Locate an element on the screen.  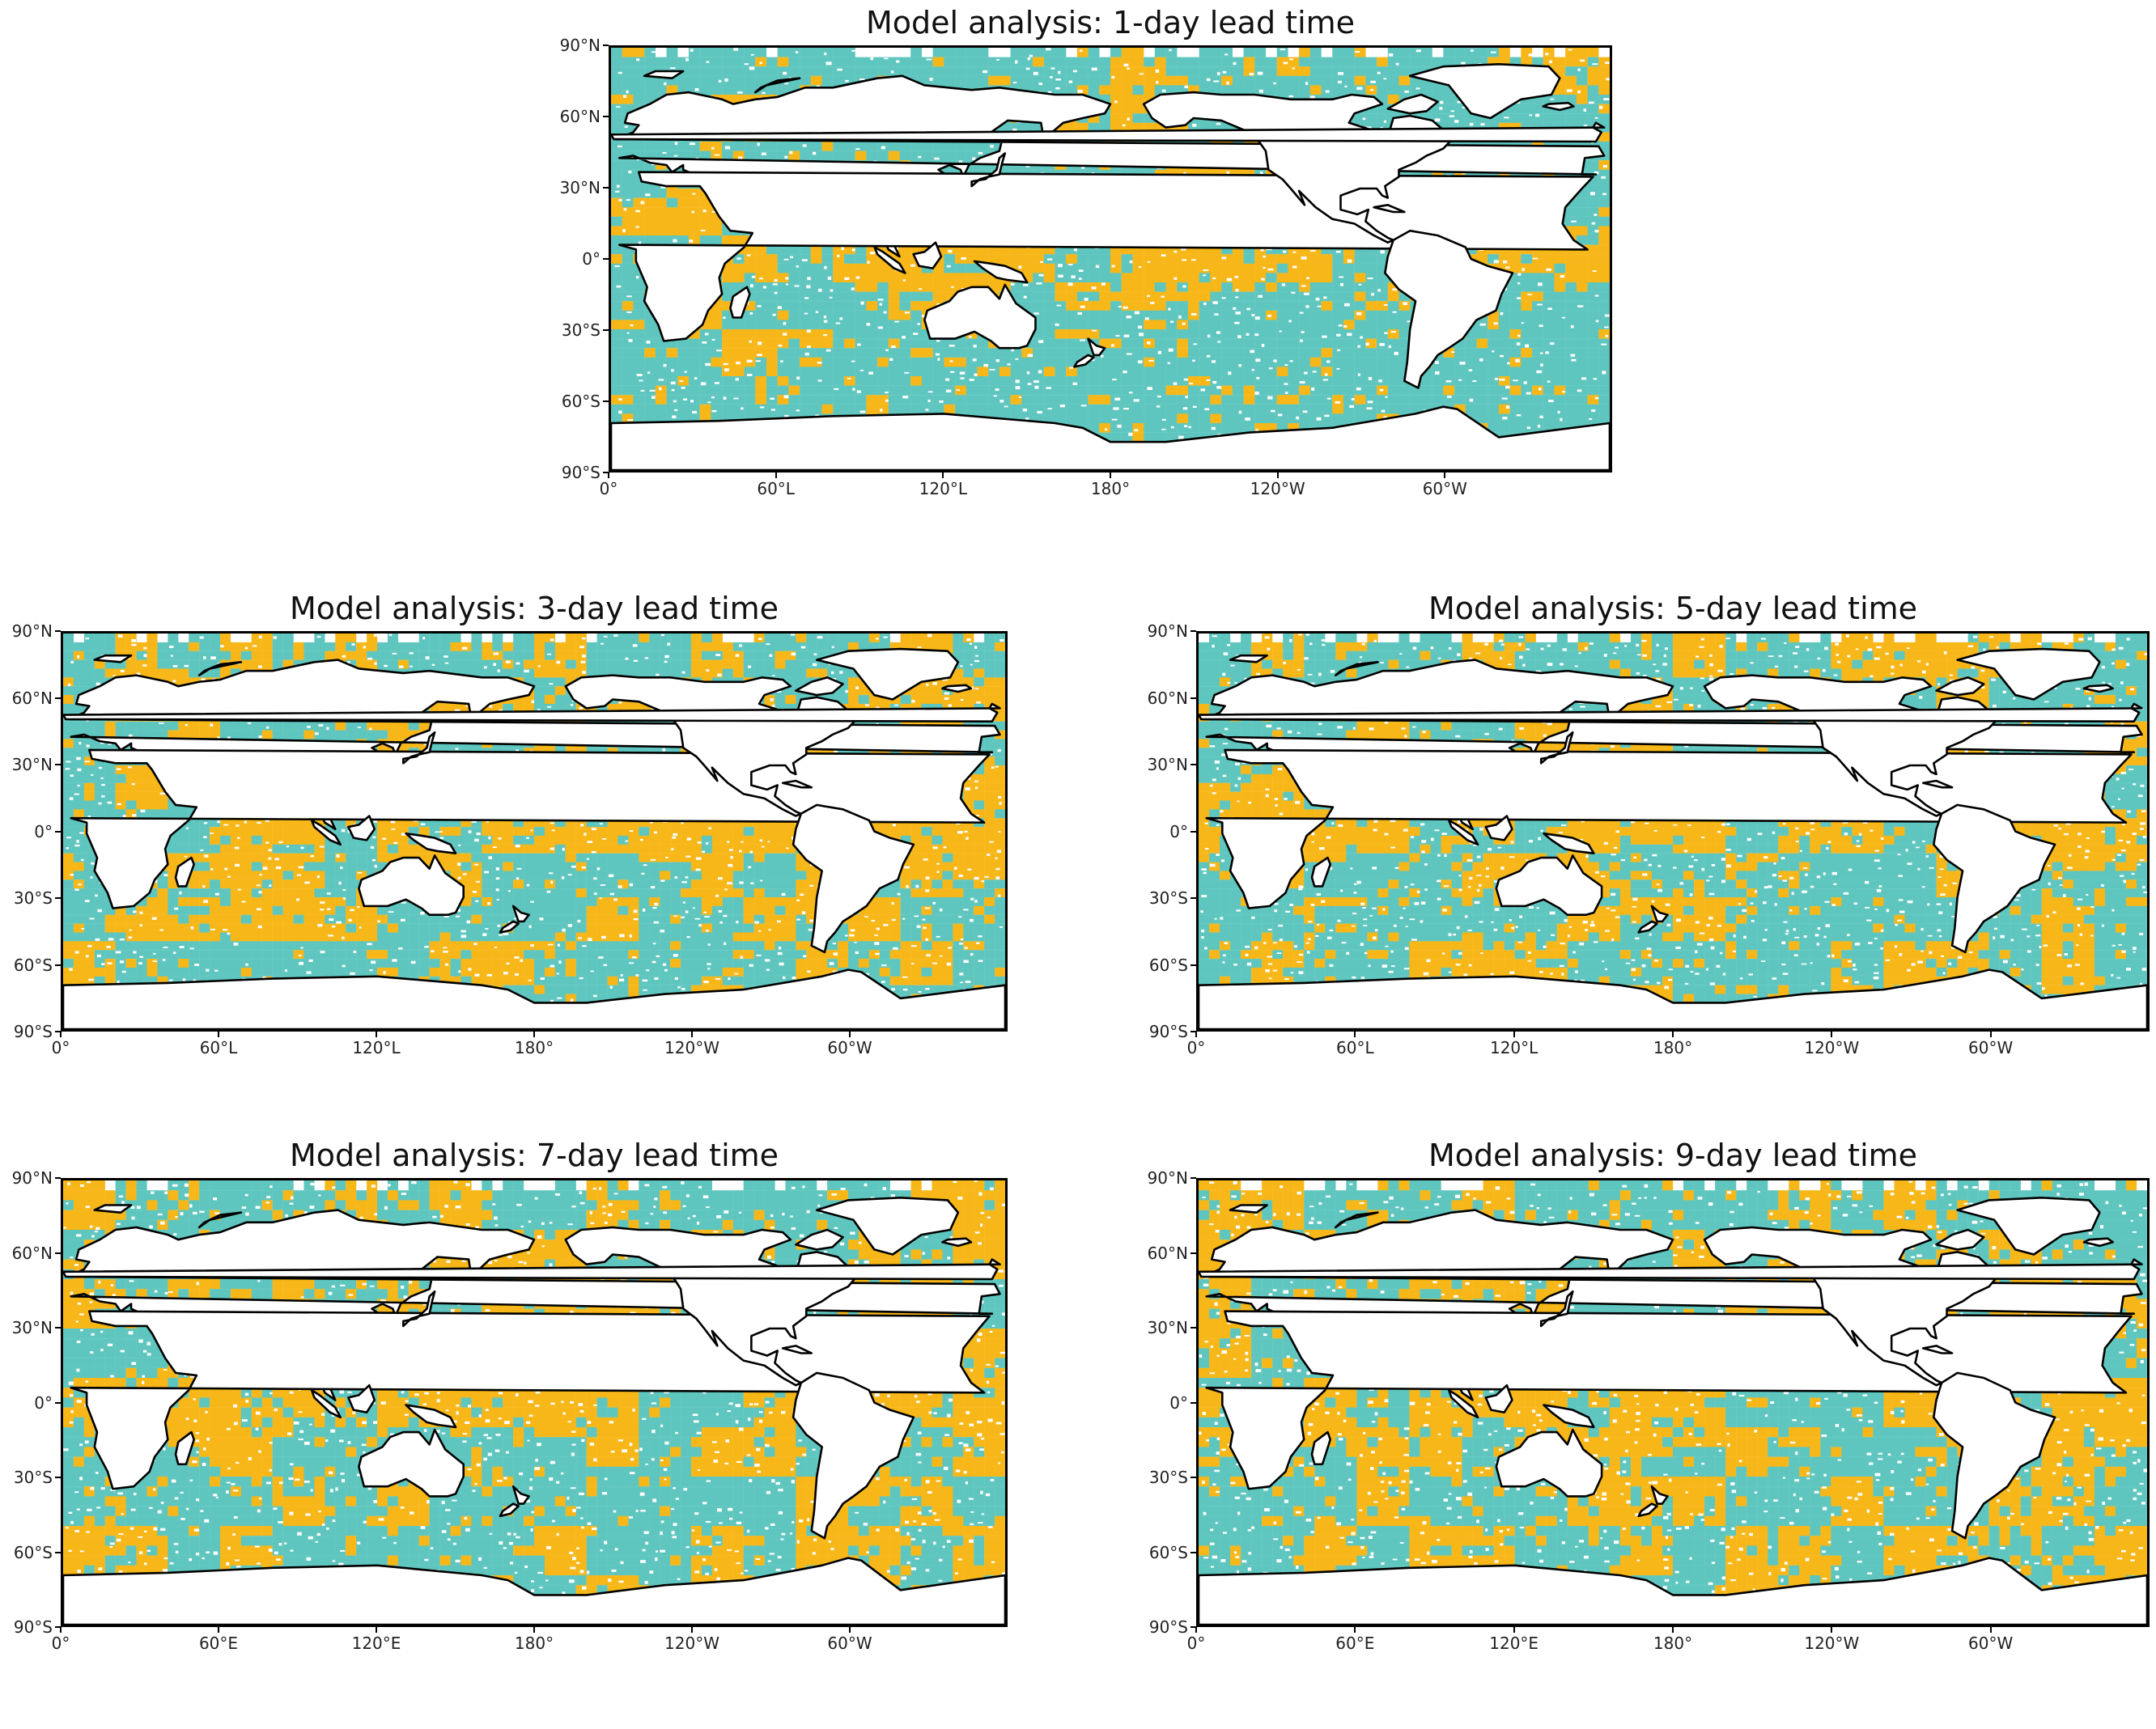
panel-title: Model analysis: 7-day lead time is located at coordinates (534, 1155).